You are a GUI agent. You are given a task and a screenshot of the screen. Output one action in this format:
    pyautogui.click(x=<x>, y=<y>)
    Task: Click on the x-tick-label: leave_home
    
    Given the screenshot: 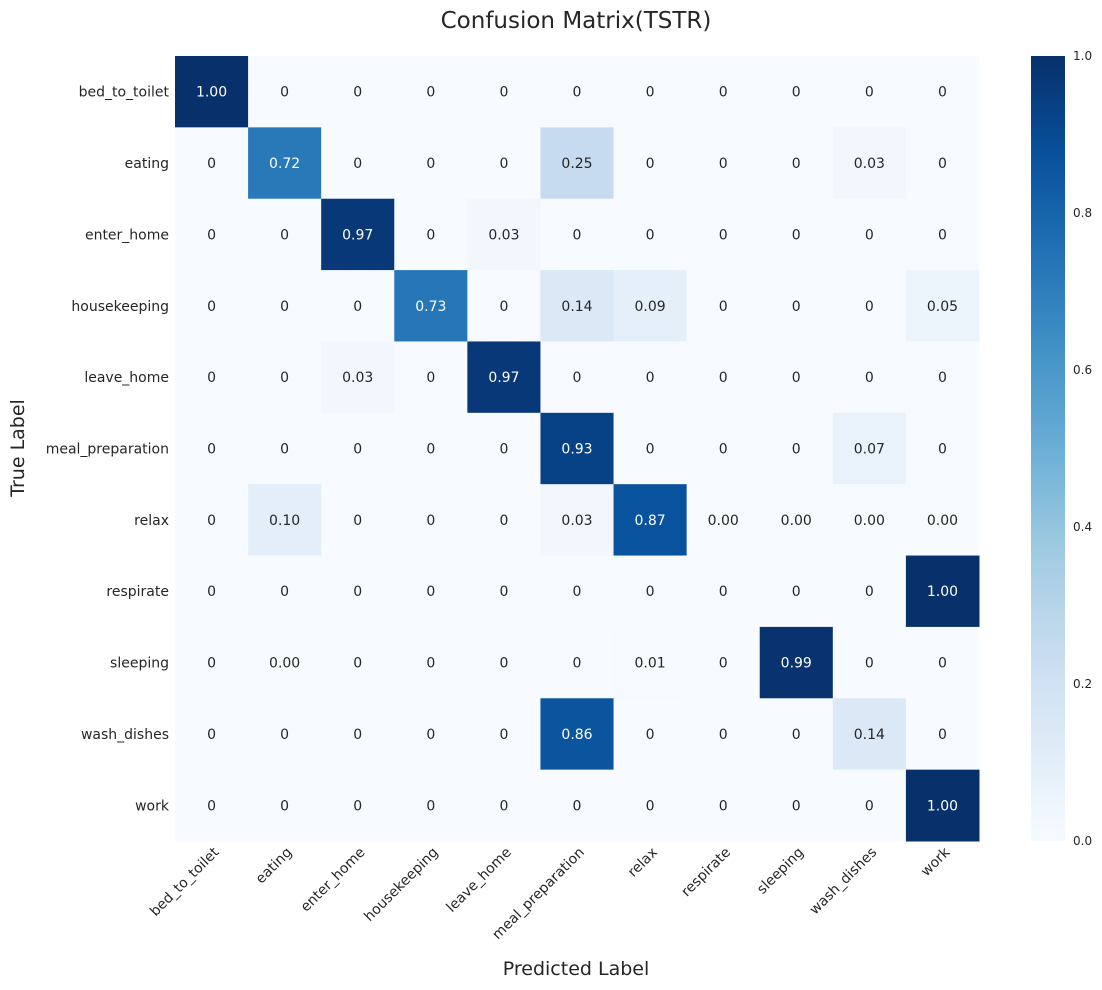 What is the action you would take?
    pyautogui.click(x=479, y=880)
    